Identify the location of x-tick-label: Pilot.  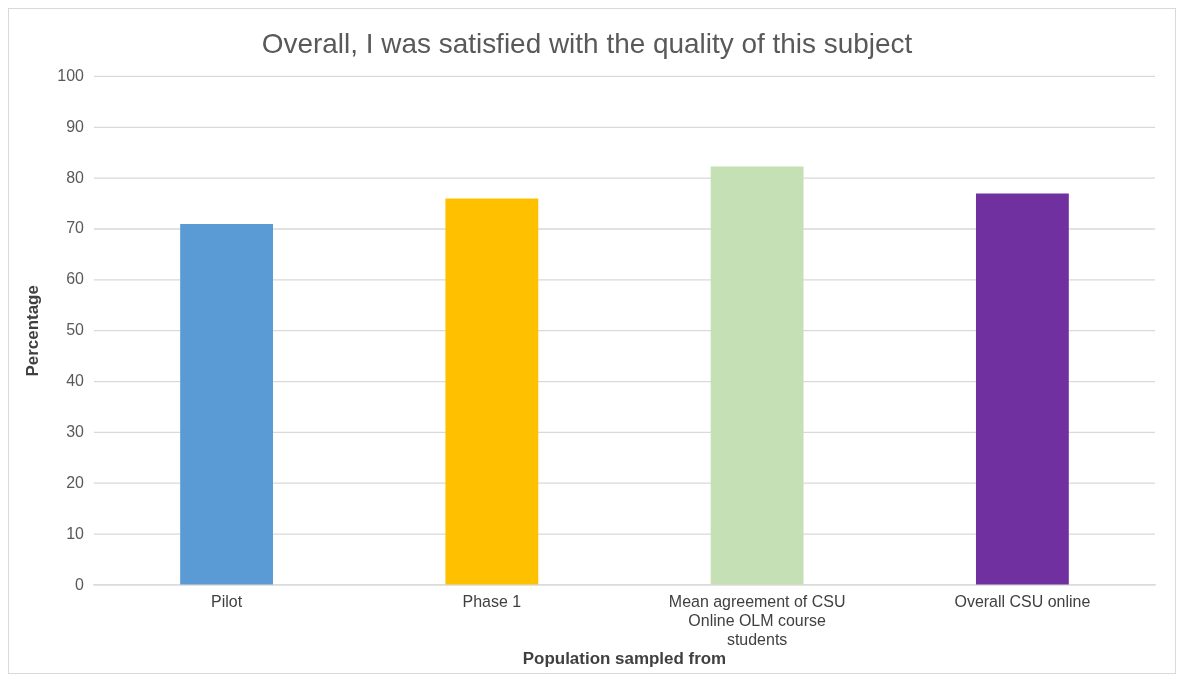
(227, 602).